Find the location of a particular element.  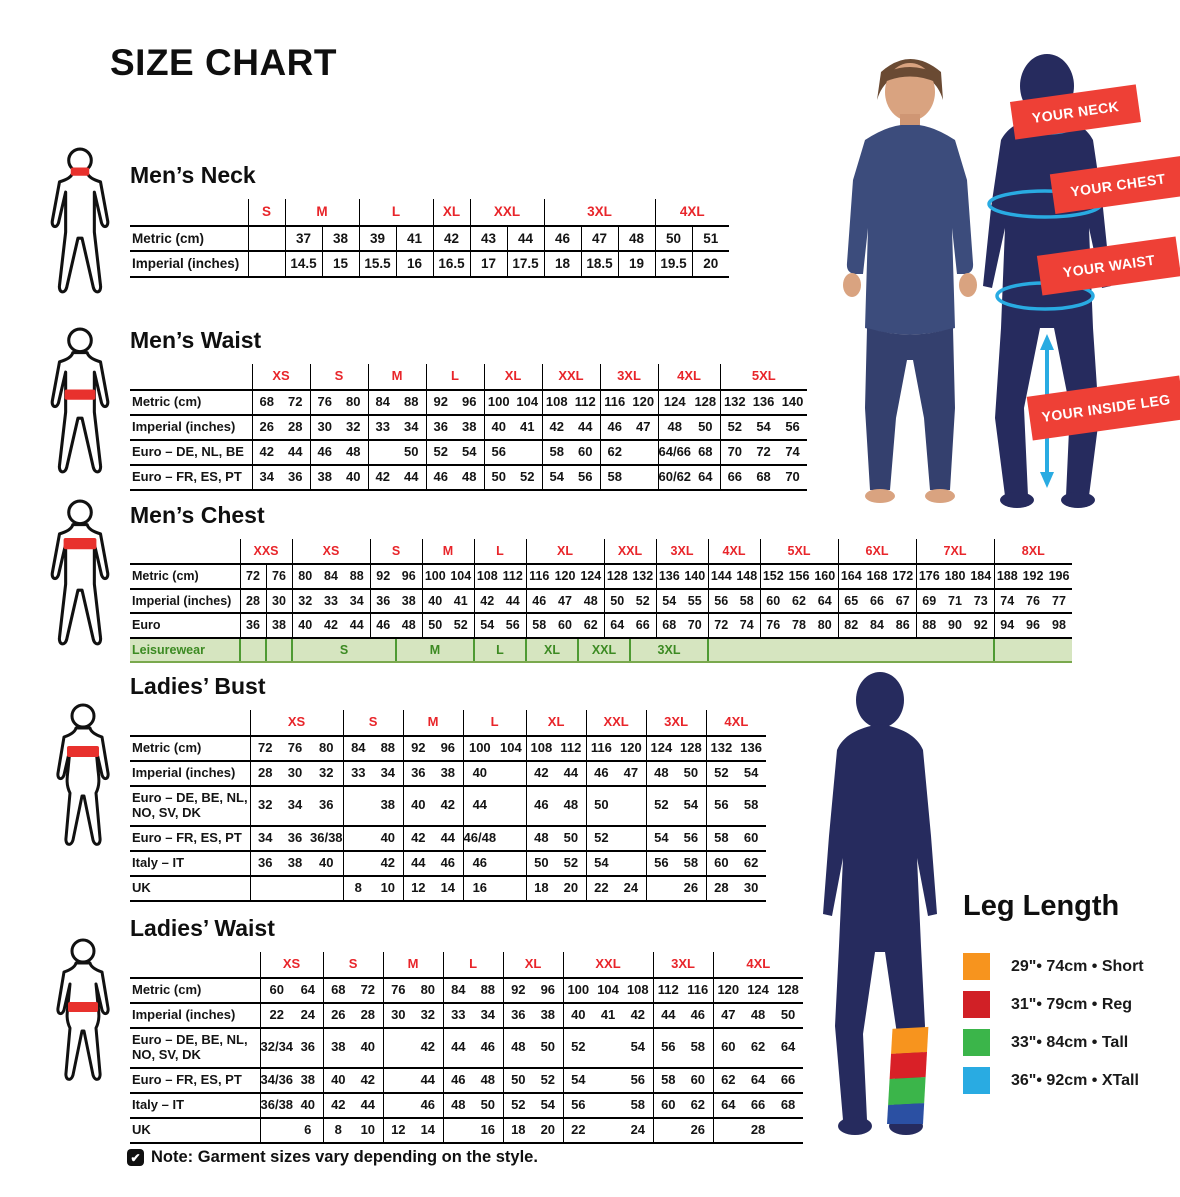

ladies-waist-figure-icon is located at coordinates (84, 1020).